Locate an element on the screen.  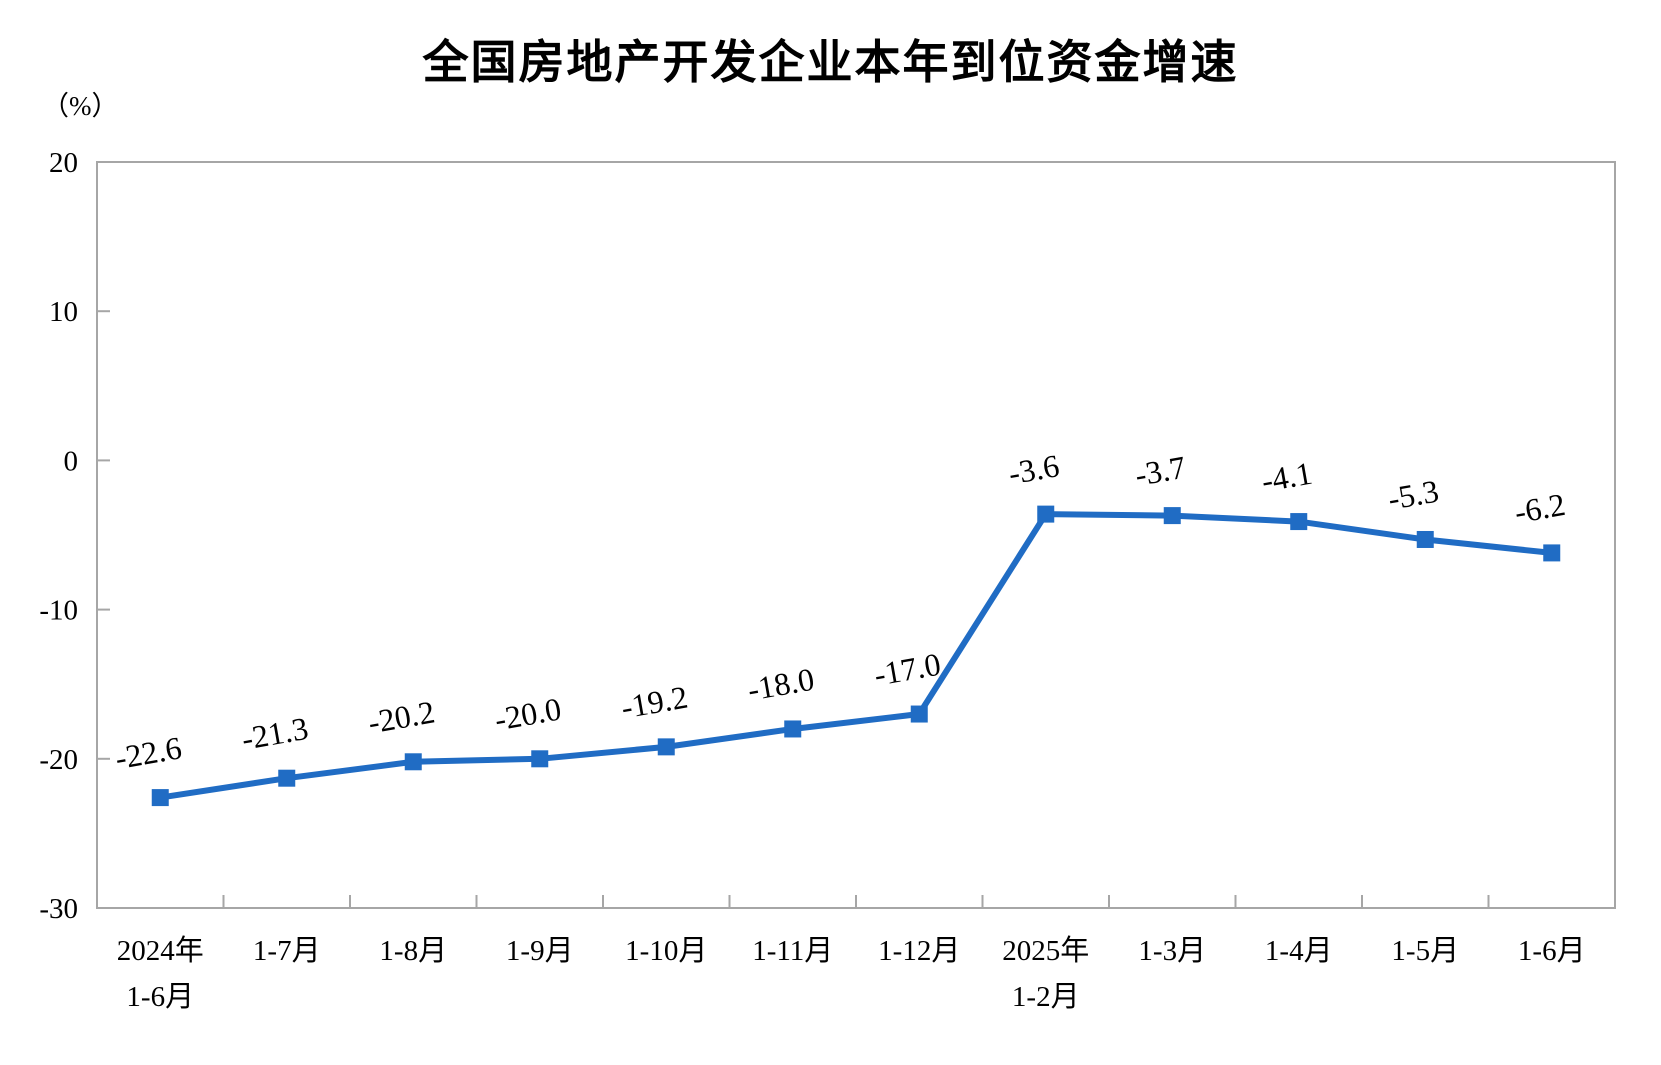
x-category-label: 1-4月 is located at coordinates (1299, 951).